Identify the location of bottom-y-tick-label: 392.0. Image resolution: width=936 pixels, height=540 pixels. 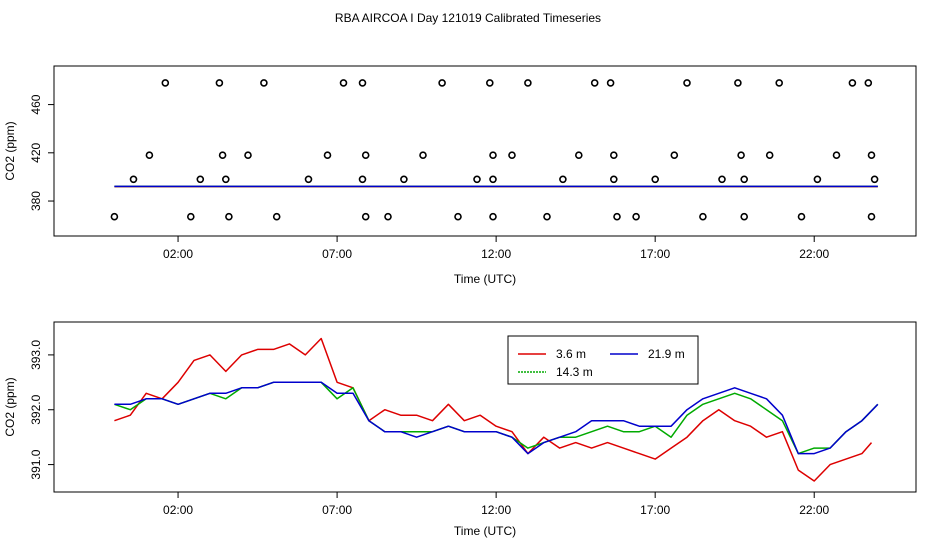
(36, 409).